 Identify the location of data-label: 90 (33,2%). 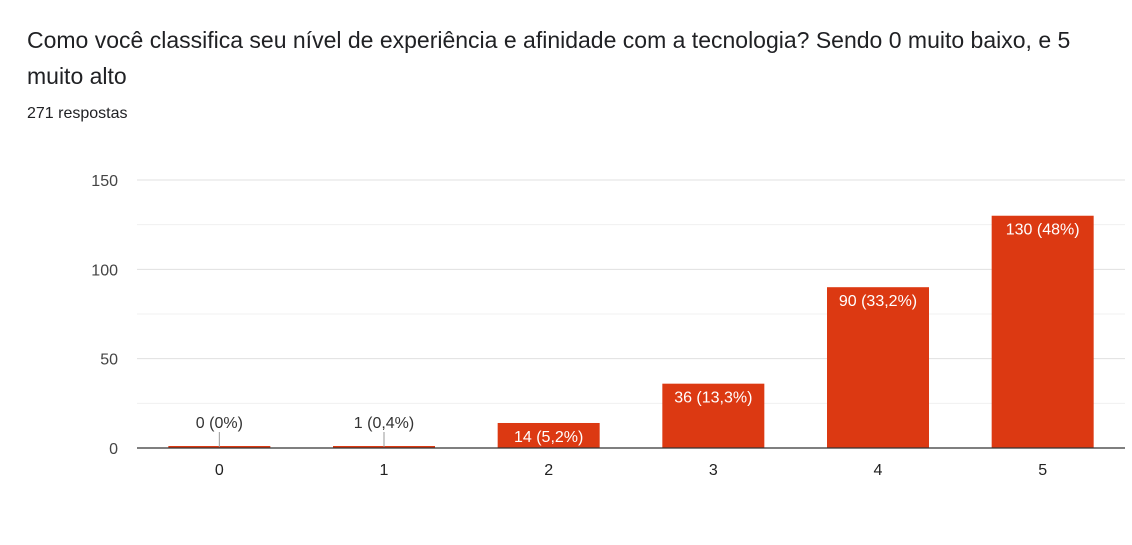
(878, 301).